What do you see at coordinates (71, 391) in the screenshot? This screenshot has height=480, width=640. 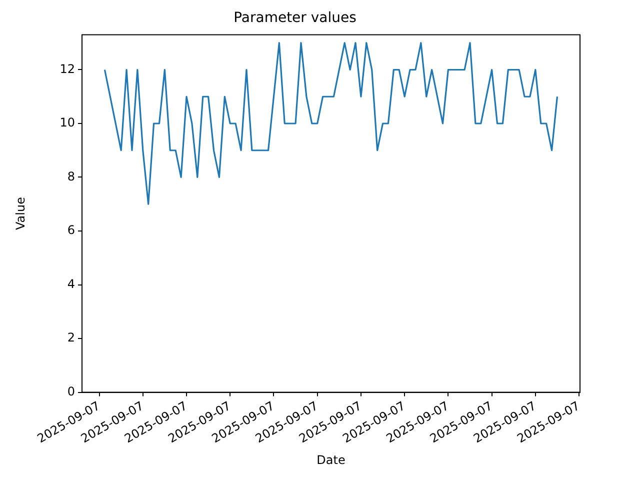 I see `y-tick-label: 0` at bounding box center [71, 391].